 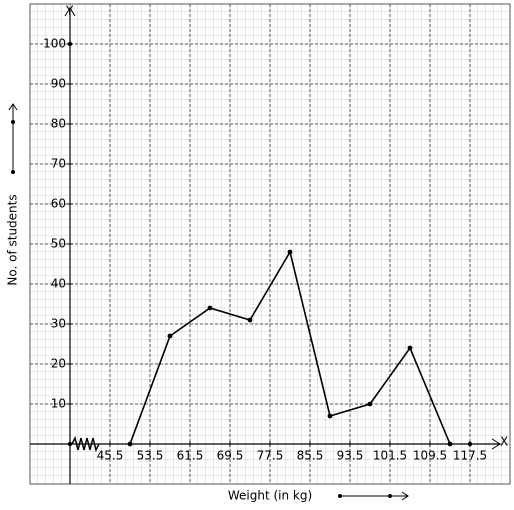 What do you see at coordinates (58, 364) in the screenshot?
I see `y-tick-label: 20` at bounding box center [58, 364].